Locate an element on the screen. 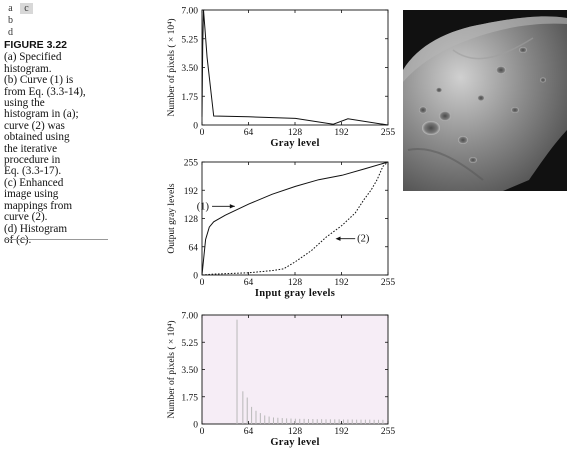 The height and width of the screenshot is (449, 572). caption-line: histogram. is located at coordinates (28, 68).